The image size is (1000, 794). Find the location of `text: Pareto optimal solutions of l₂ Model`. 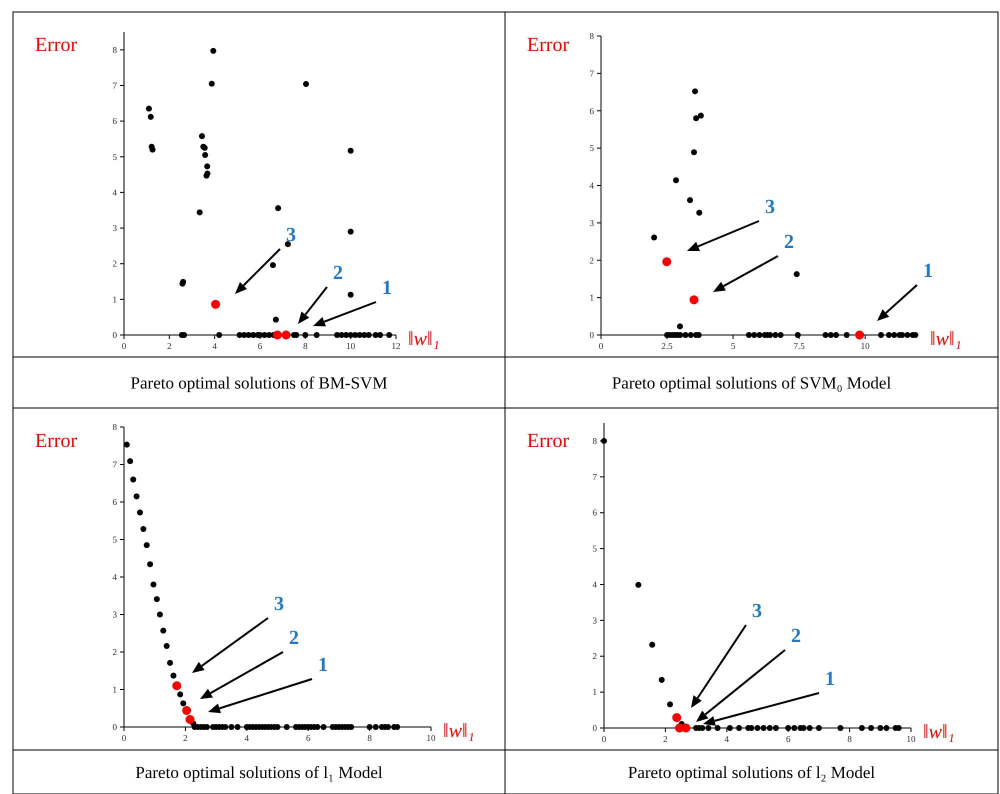

text: Pareto optimal solutions of l₂ Model is located at coordinates (752, 772).